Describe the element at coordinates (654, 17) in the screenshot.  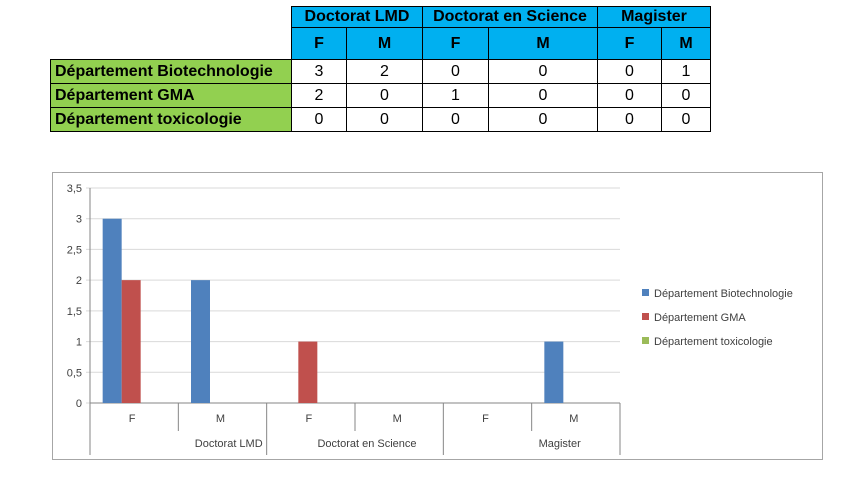
I see `group-header-magister: Magister` at that location.